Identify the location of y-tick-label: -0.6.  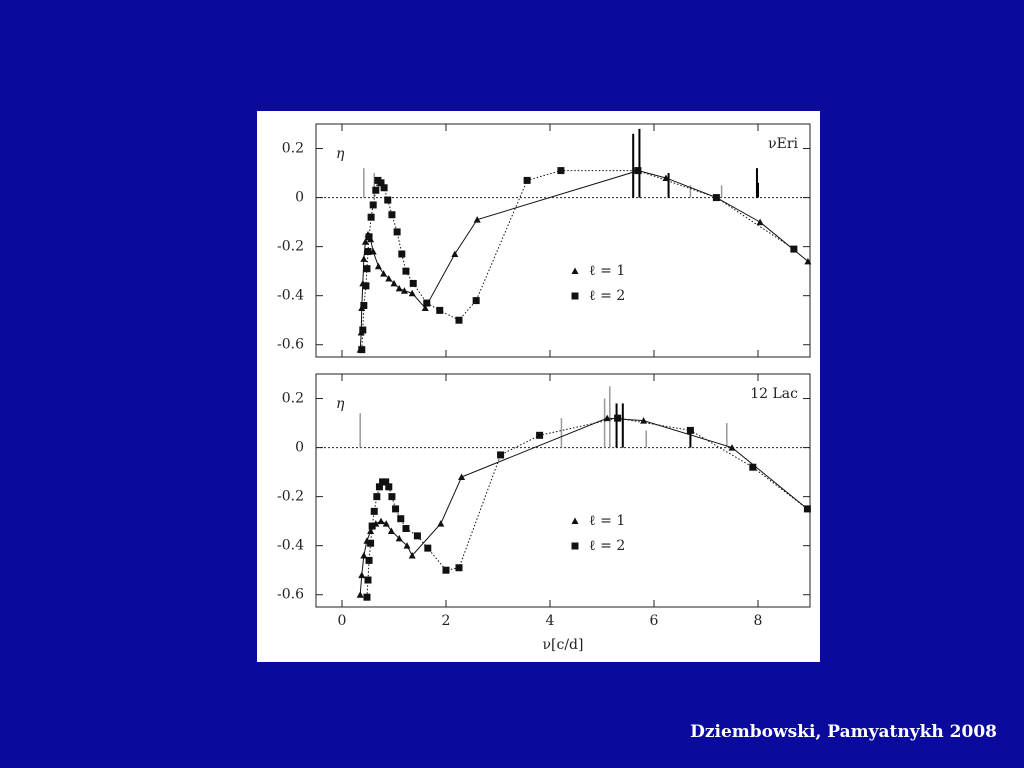
(290, 345).